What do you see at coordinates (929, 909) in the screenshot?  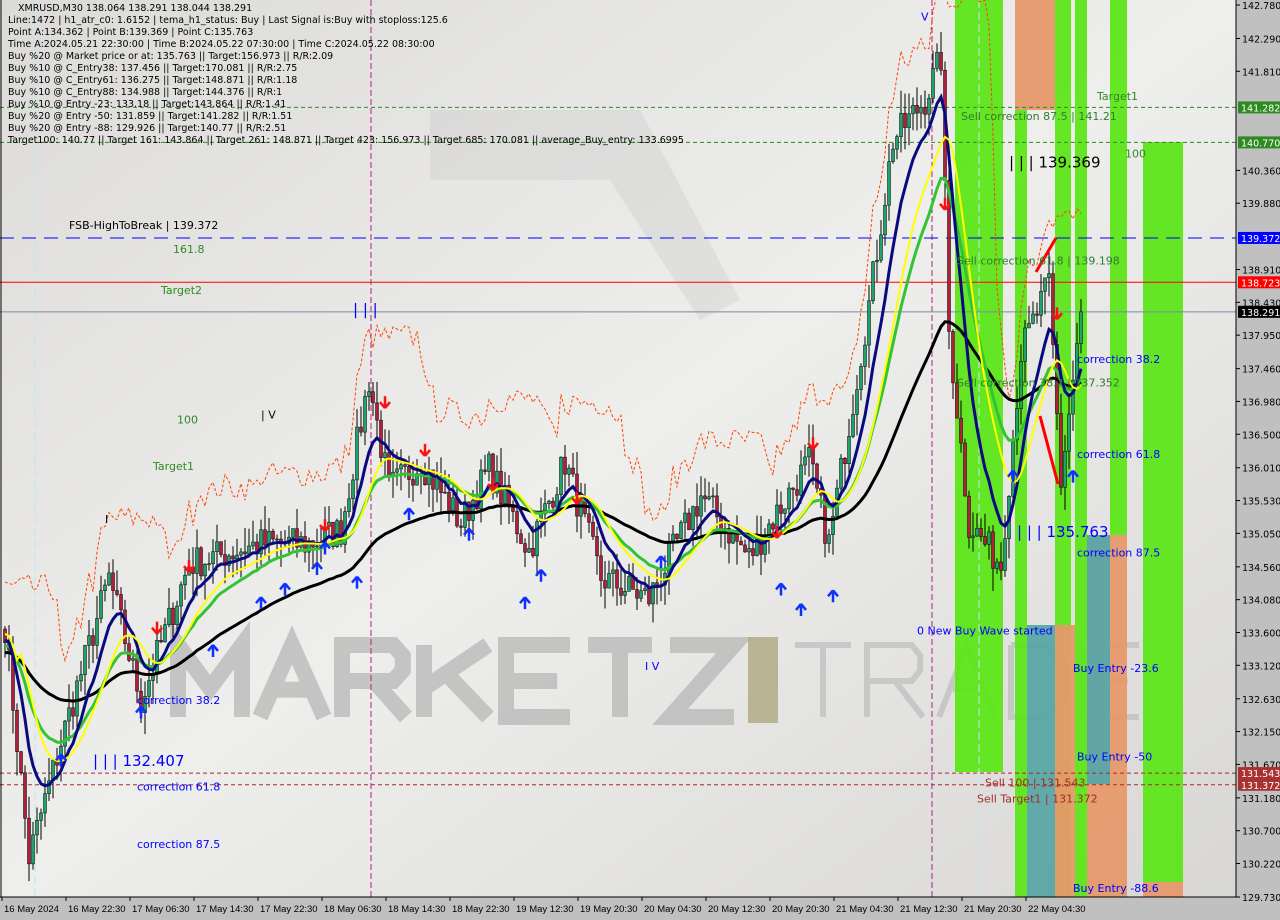 I see `x-tick-label: 21 May 12:30` at bounding box center [929, 909].